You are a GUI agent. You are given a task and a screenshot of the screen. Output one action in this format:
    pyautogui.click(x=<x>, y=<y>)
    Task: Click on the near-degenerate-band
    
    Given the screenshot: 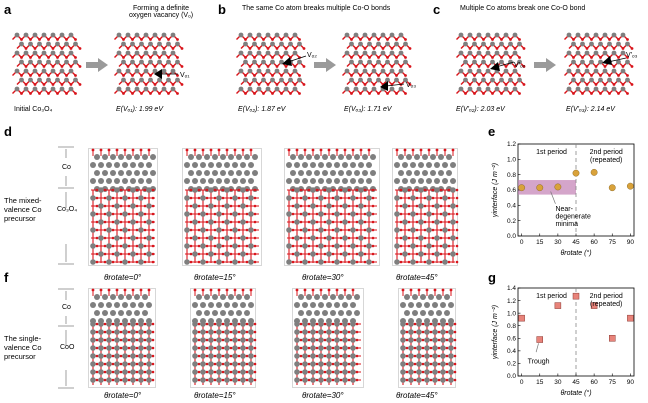 What is the action you would take?
    pyautogui.click(x=547, y=187)
    